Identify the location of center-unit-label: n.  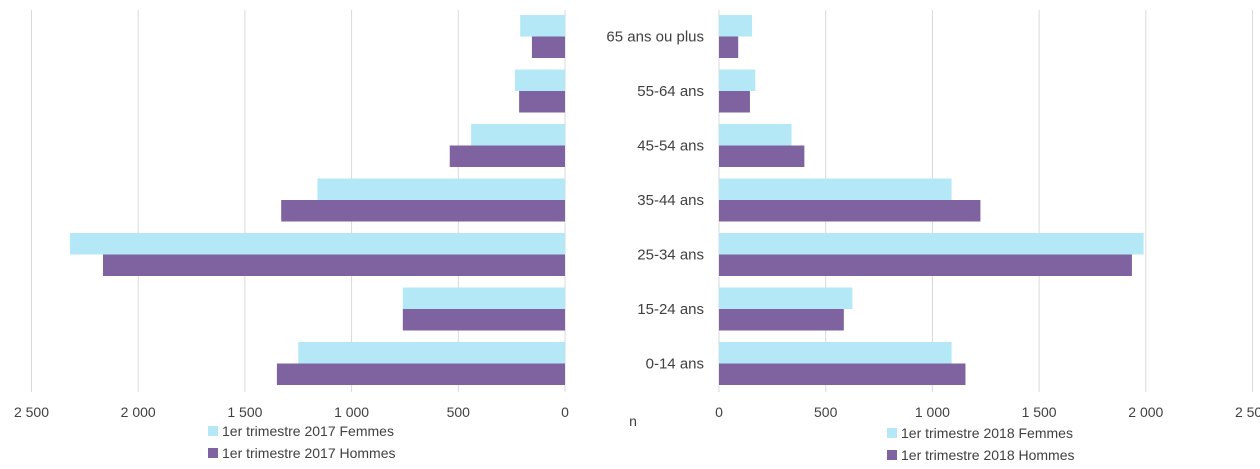
(633, 421).